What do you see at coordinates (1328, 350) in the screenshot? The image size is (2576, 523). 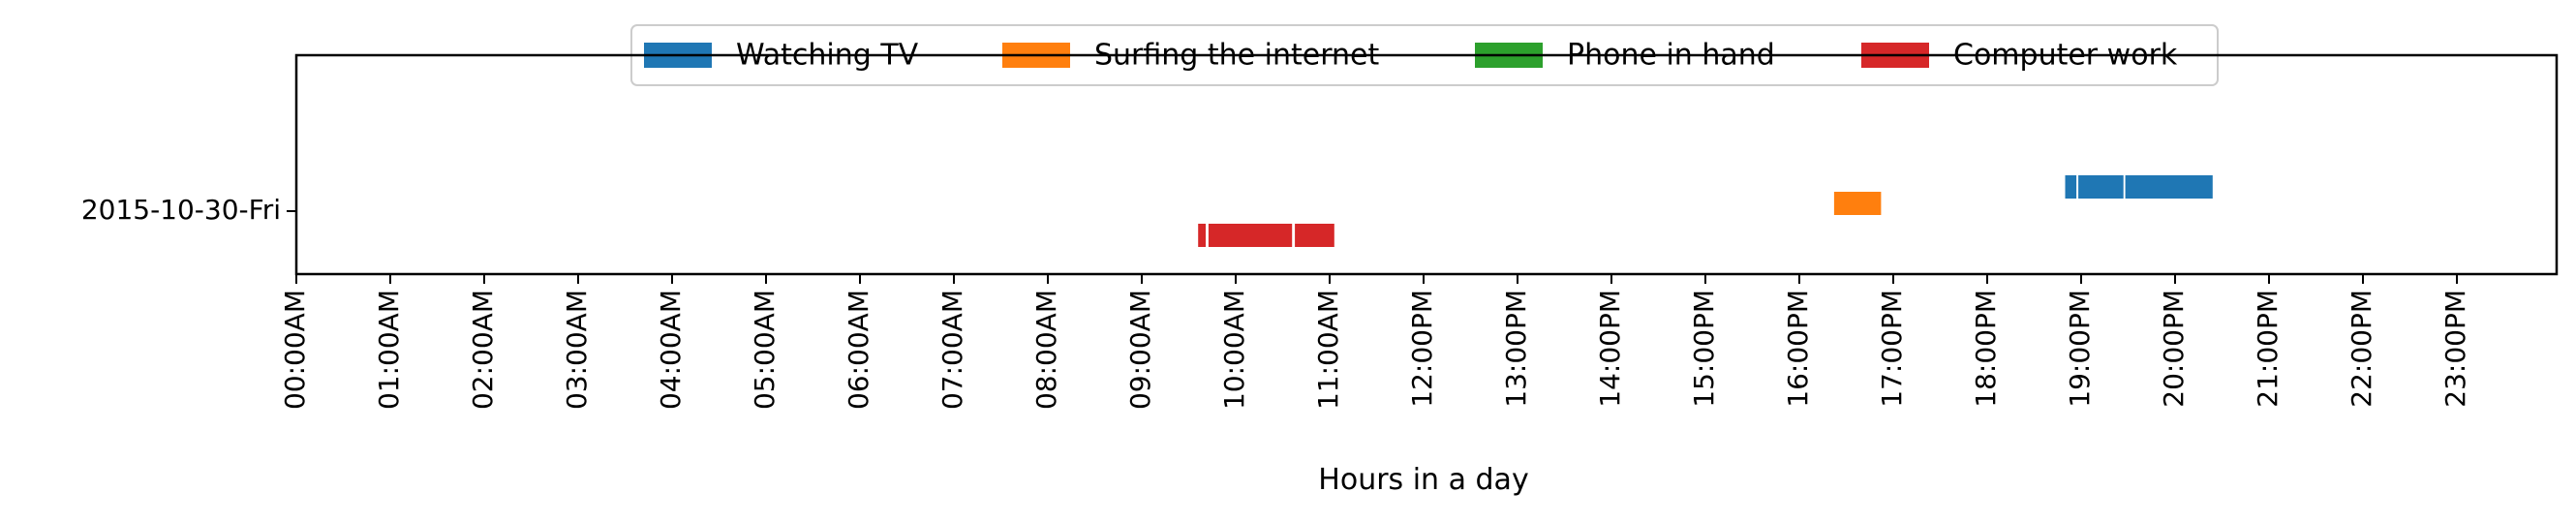 I see `x-tick-label-11: 11:00AM` at bounding box center [1328, 350].